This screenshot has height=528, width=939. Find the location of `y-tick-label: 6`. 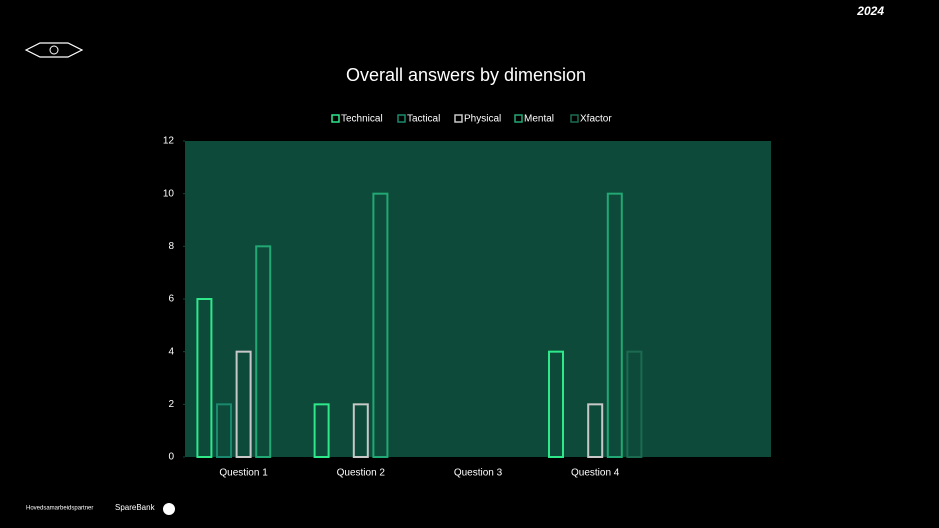

y-tick-label: 6 is located at coordinates (171, 299).